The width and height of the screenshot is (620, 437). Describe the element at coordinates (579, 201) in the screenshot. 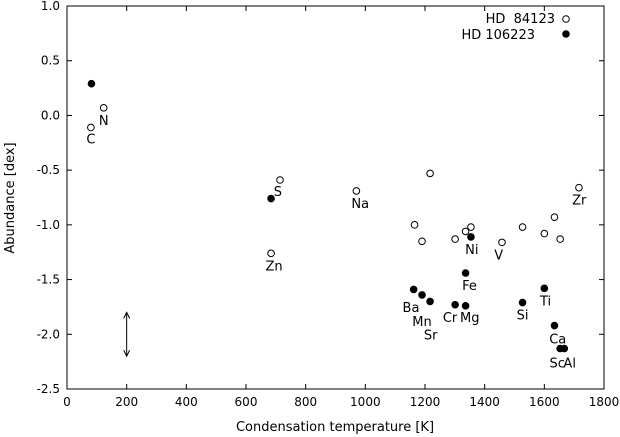

I see `element-label: Zr` at that location.